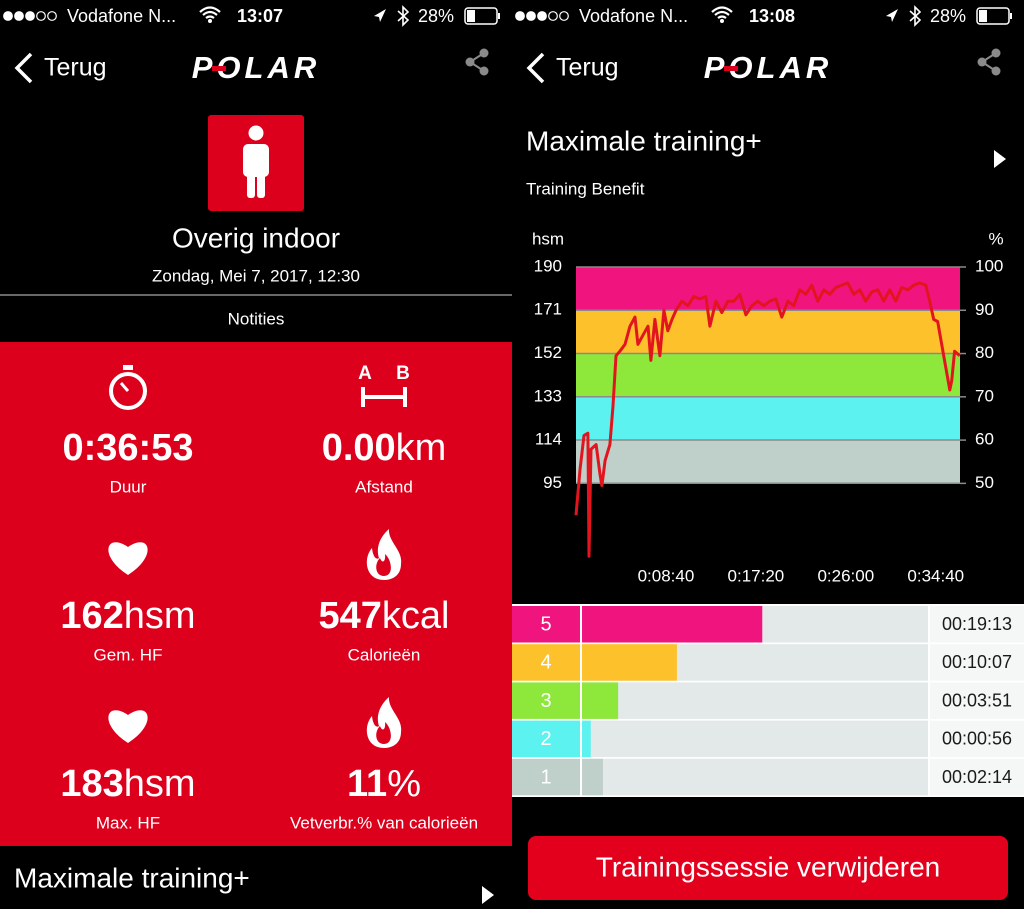  What do you see at coordinates (254, 883) in the screenshot?
I see `footer-button: Maximale training+` at bounding box center [254, 883].